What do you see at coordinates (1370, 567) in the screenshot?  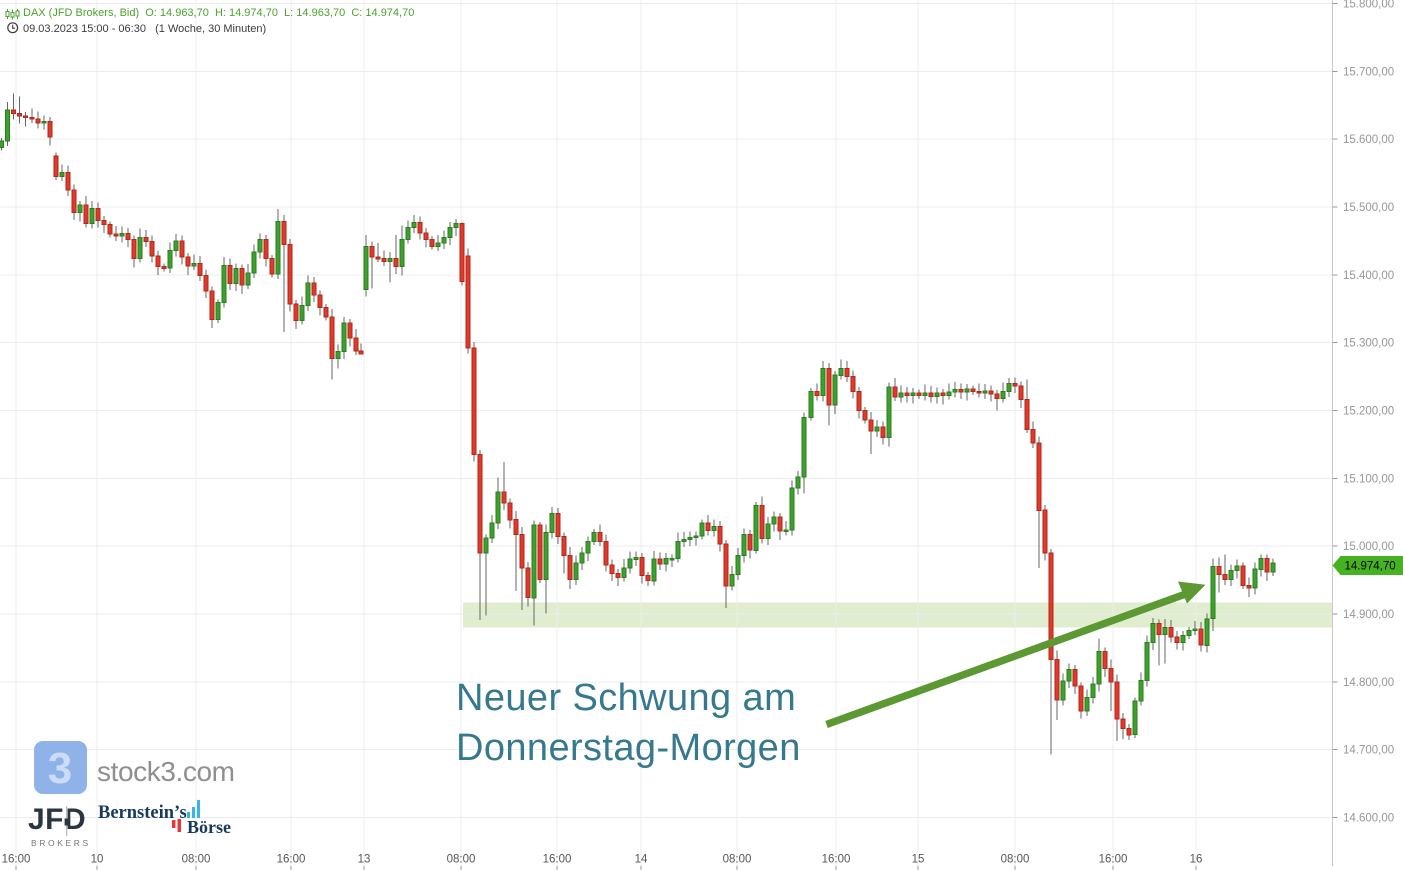 I see `svg-text: 14.974,70` at bounding box center [1370, 567].